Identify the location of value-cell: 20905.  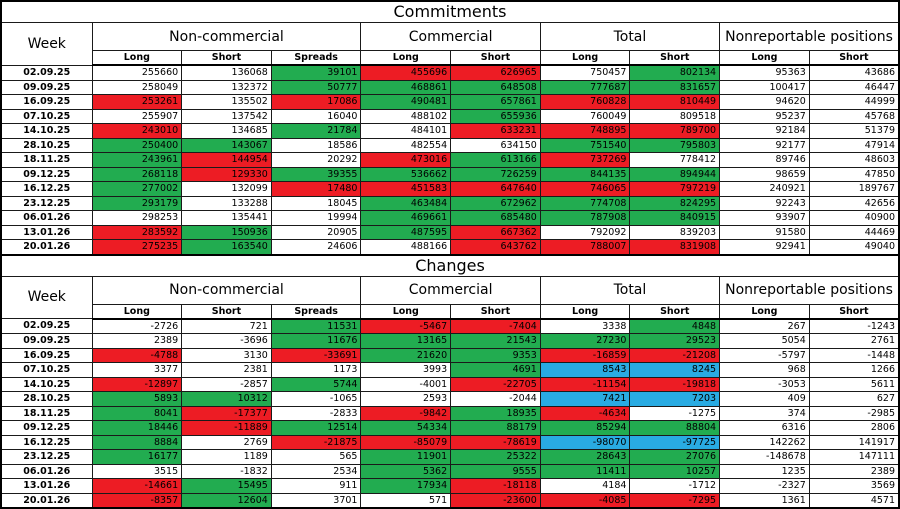
(316, 232).